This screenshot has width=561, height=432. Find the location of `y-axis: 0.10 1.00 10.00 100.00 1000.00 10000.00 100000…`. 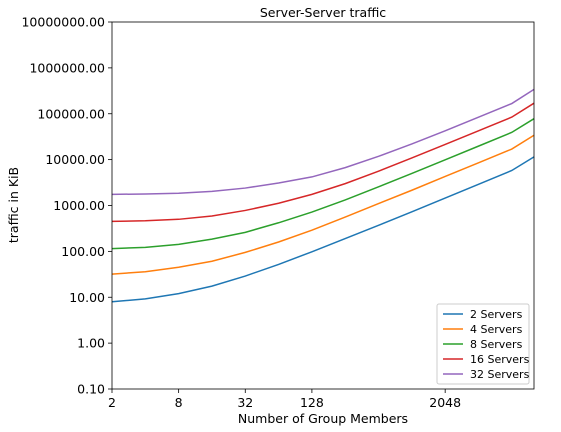

y-axis: 0.10 1.00 10.00 100.00 1000.00 10000.00 100000… is located at coordinates (66, 206).